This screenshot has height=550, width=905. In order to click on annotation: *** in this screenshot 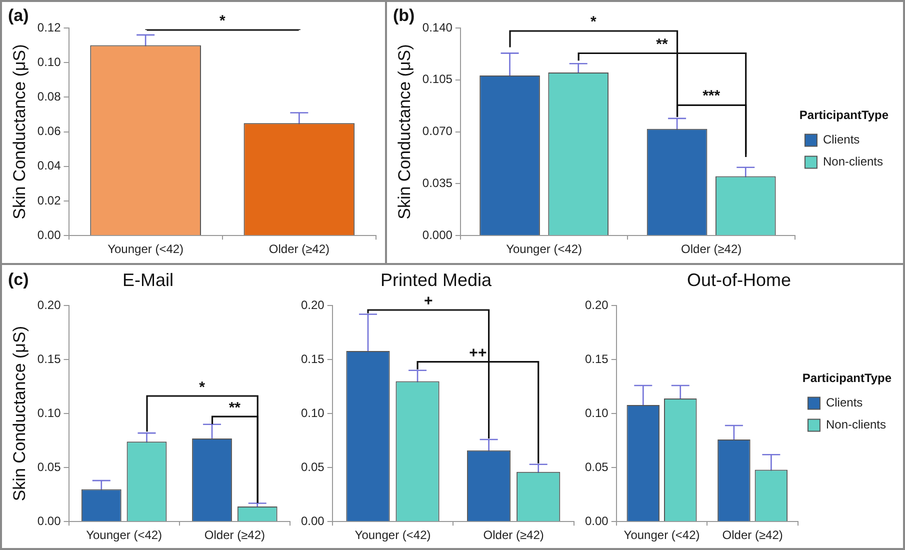, I will do `click(711, 96)`.